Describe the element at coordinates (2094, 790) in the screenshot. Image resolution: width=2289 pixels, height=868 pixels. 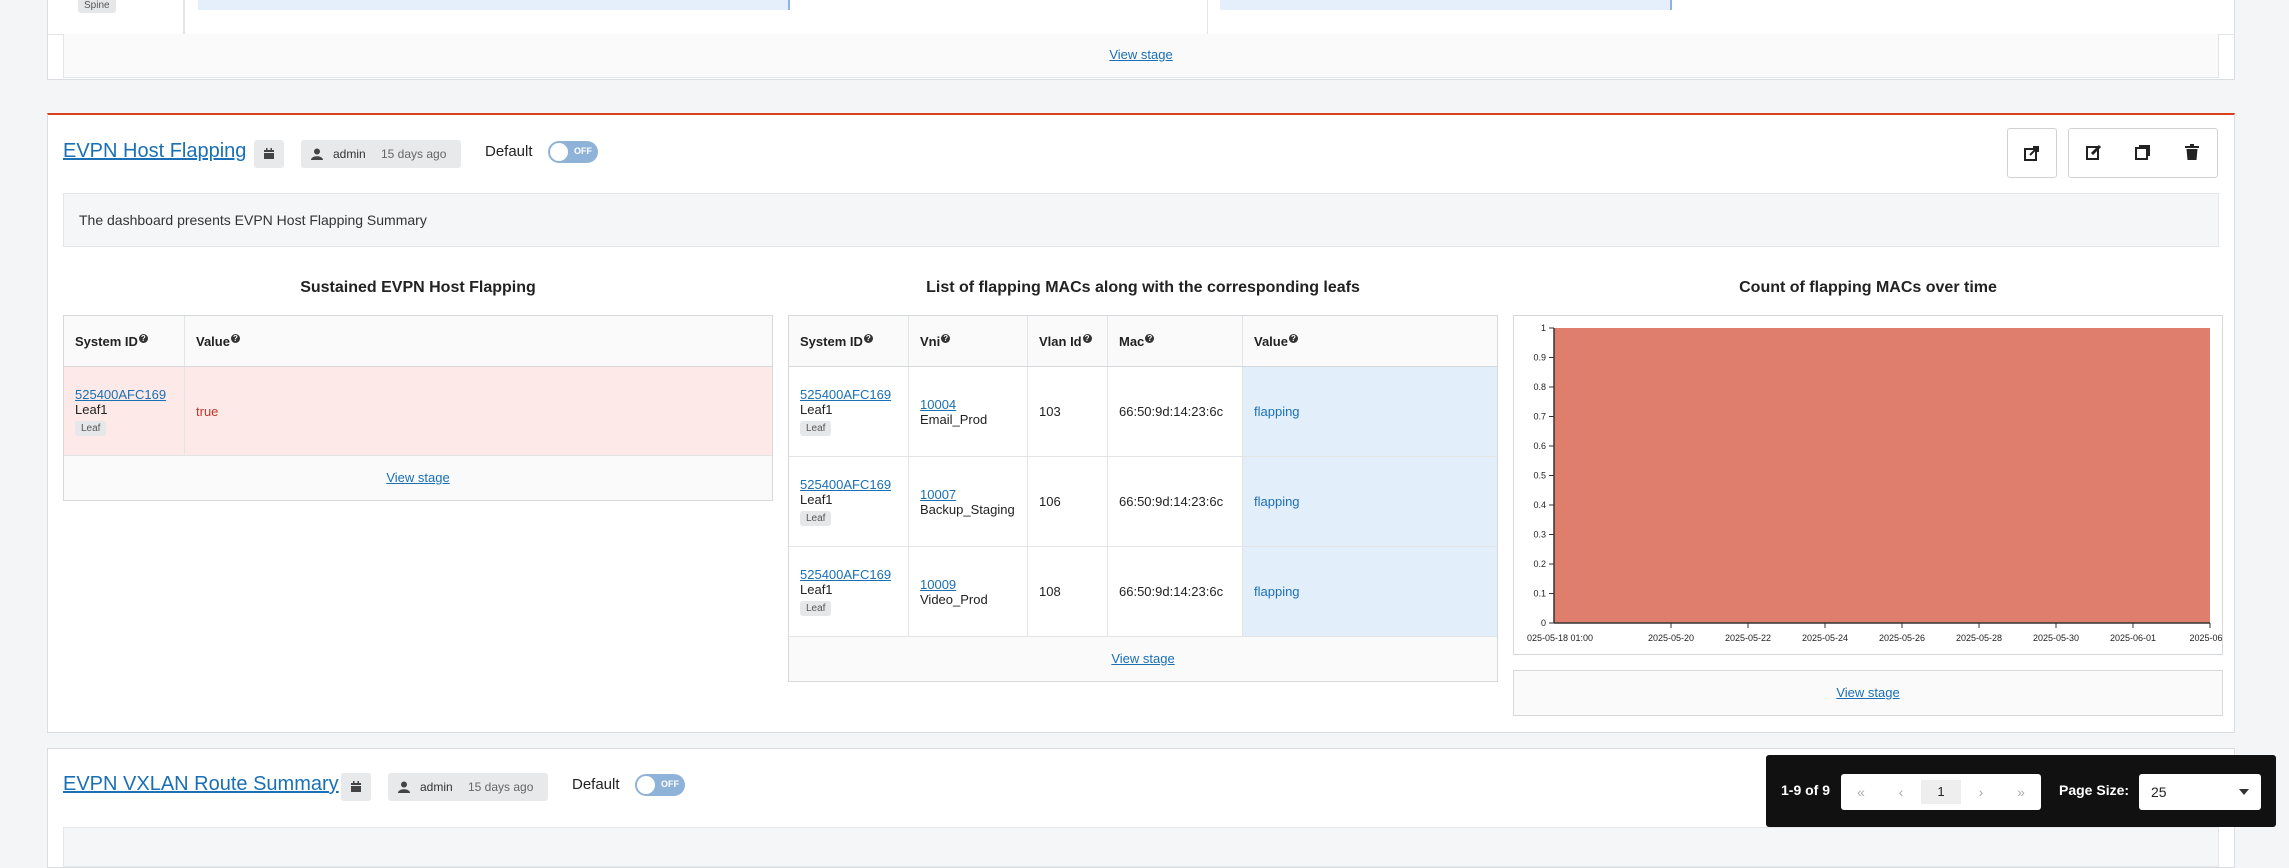
I see `page-size-label: Page Size:` at that location.